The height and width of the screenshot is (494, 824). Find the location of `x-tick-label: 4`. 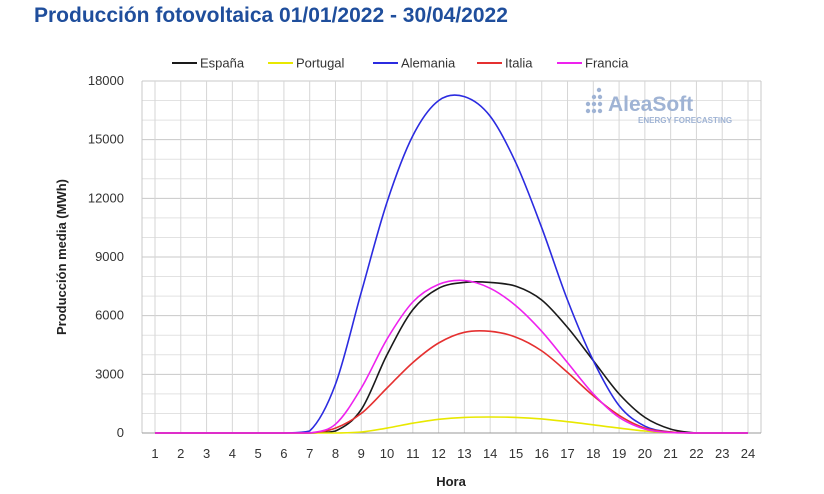

x-tick-label: 4 is located at coordinates (232, 453).